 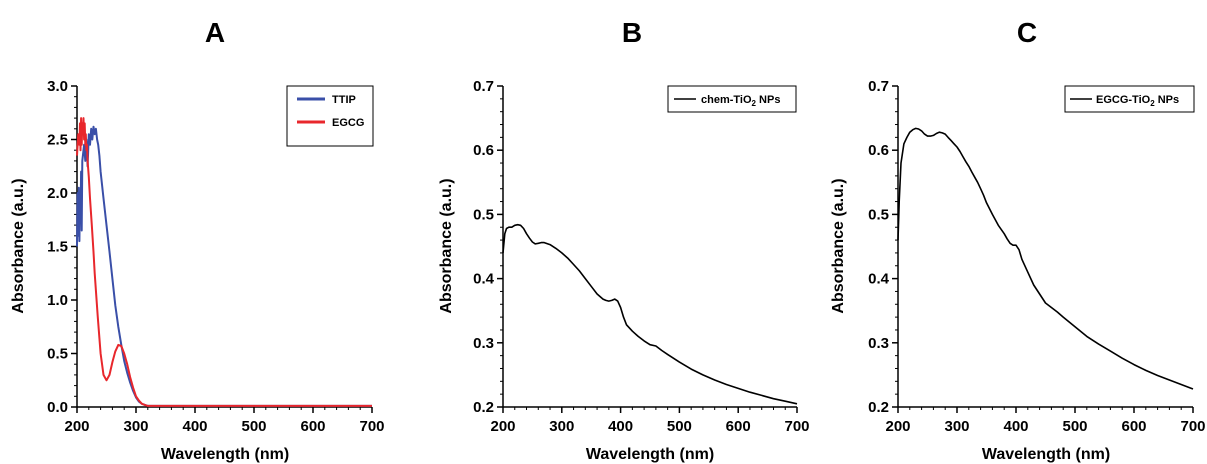 I want to click on legend-box-a, so click(x=330, y=116).